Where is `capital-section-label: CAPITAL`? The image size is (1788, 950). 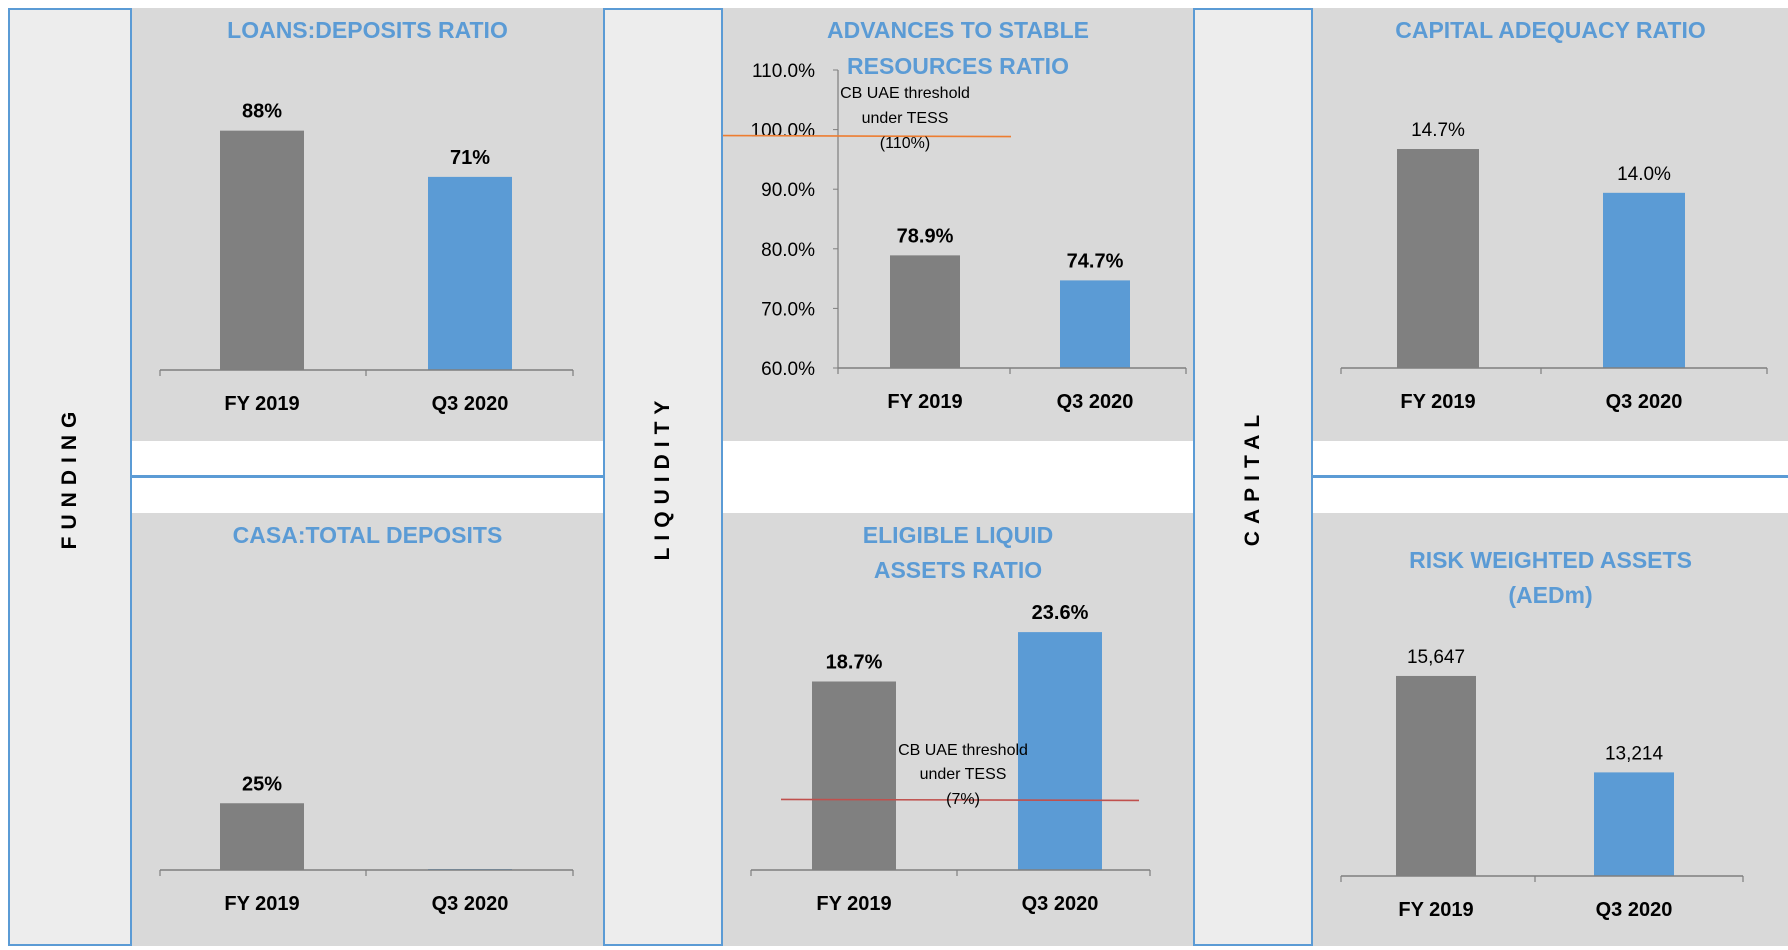
capital-section-label: CAPITAL is located at coordinates (1253, 477).